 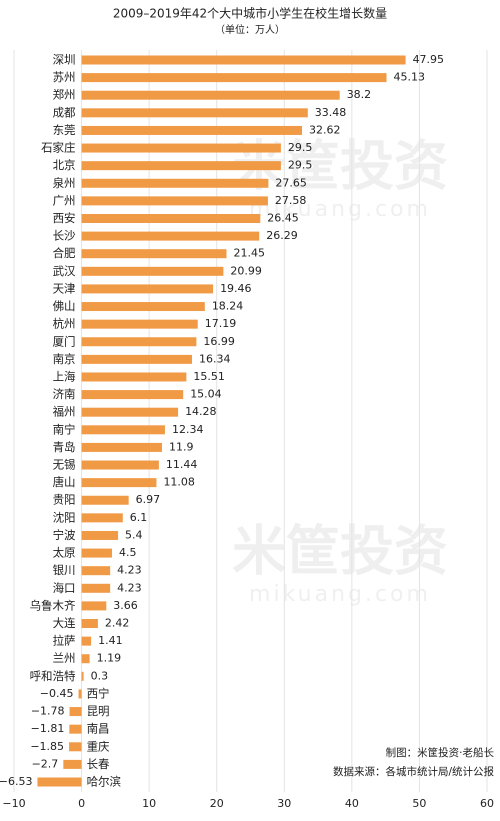 I want to click on category-label: 合肥, so click(x=64, y=253).